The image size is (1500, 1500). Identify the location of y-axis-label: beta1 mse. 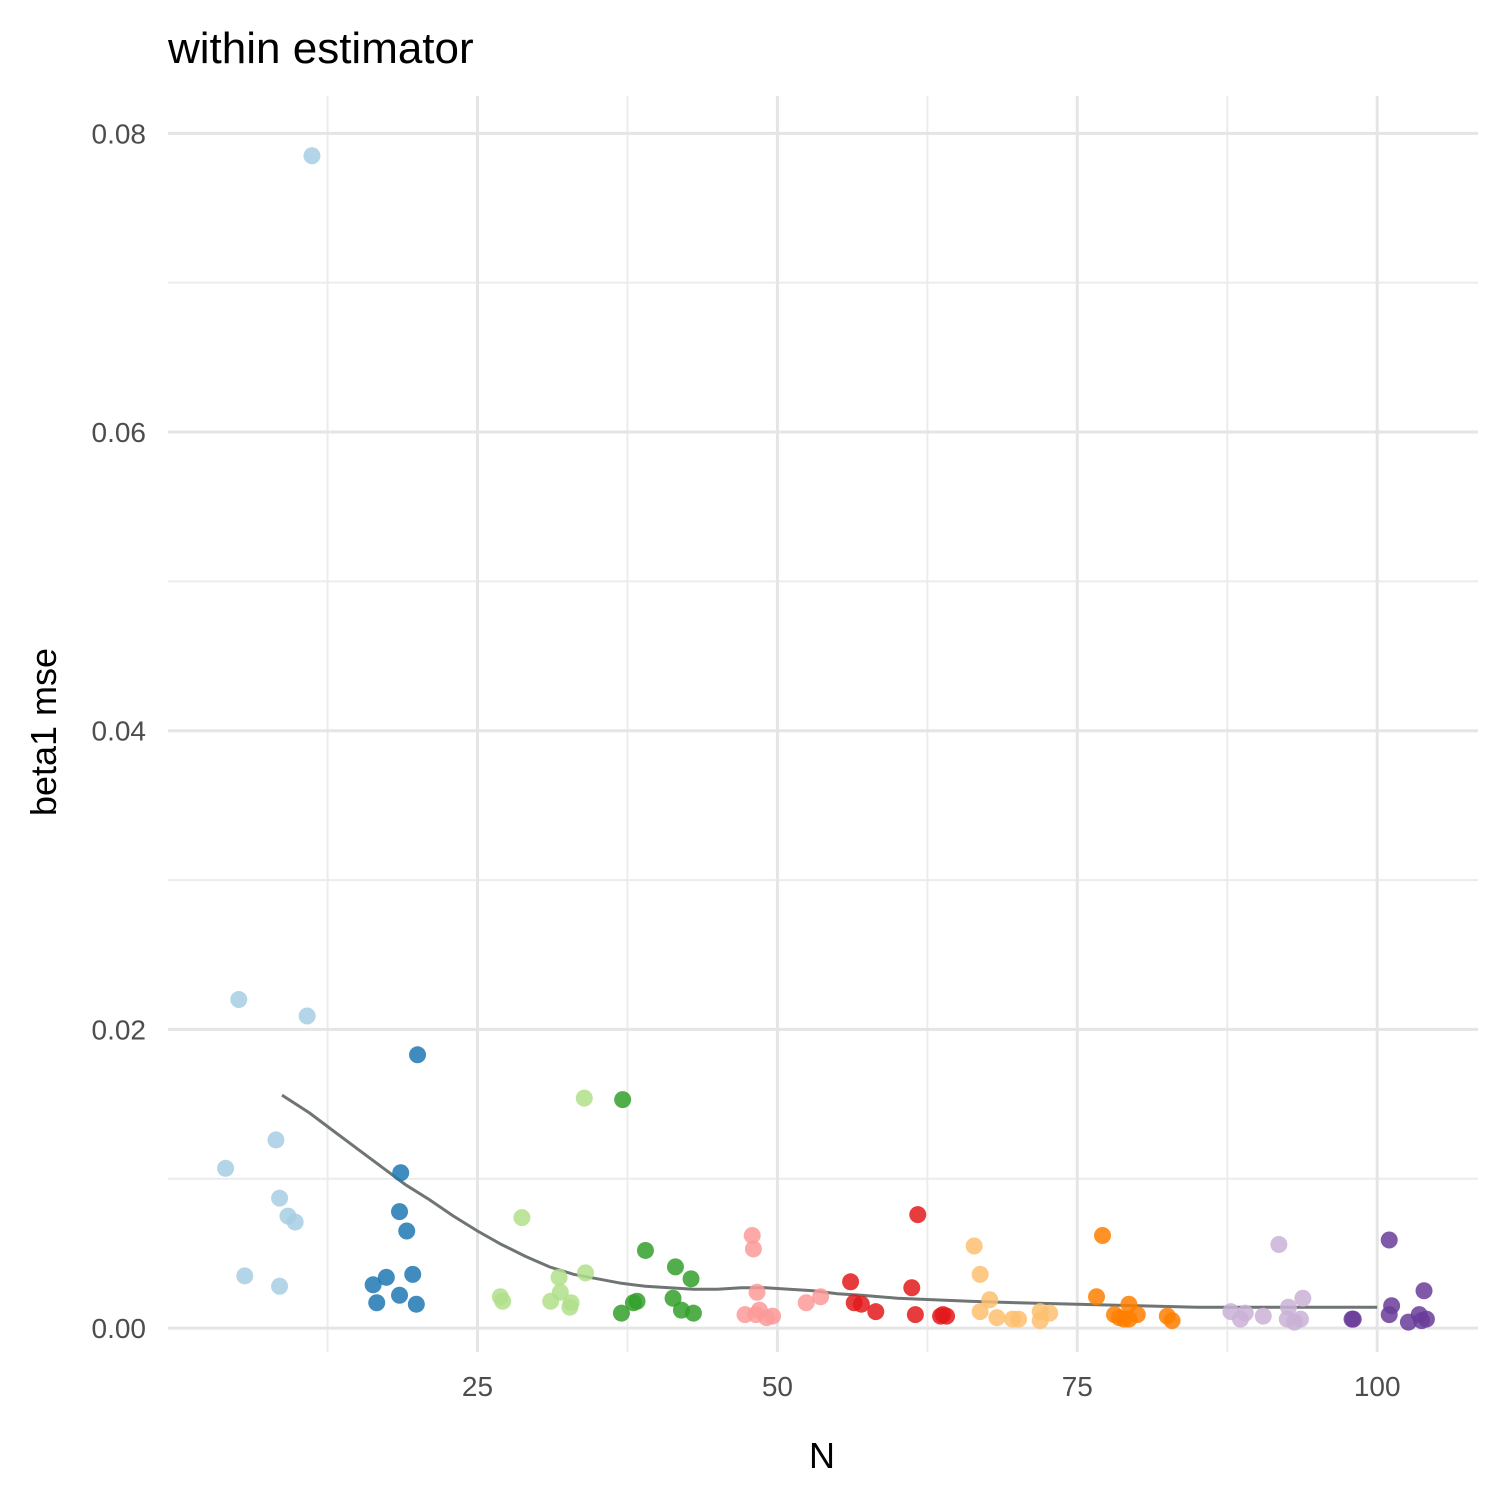
(43, 732).